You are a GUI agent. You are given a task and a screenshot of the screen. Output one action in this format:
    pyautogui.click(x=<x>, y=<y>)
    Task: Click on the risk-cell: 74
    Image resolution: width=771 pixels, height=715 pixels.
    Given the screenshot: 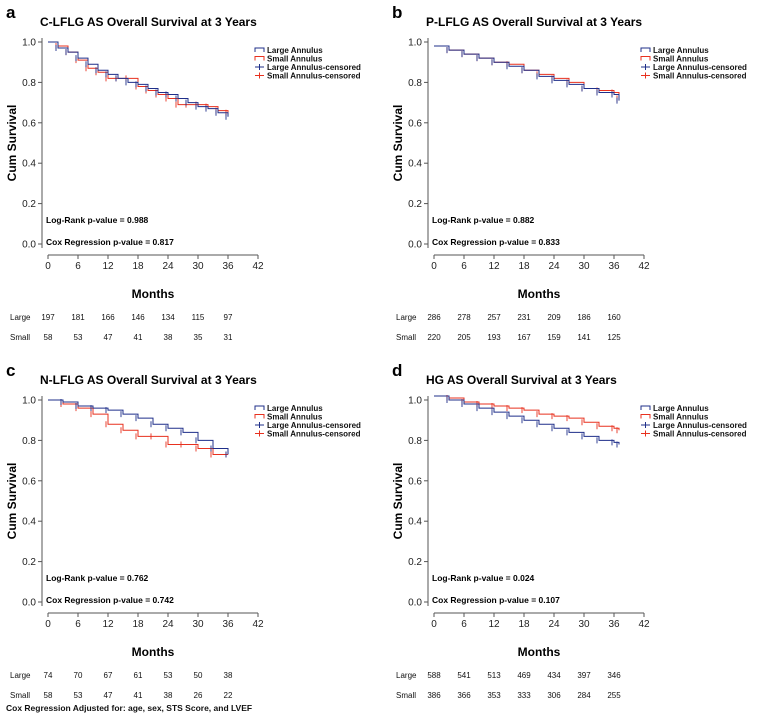 What is the action you would take?
    pyautogui.click(x=48, y=675)
    